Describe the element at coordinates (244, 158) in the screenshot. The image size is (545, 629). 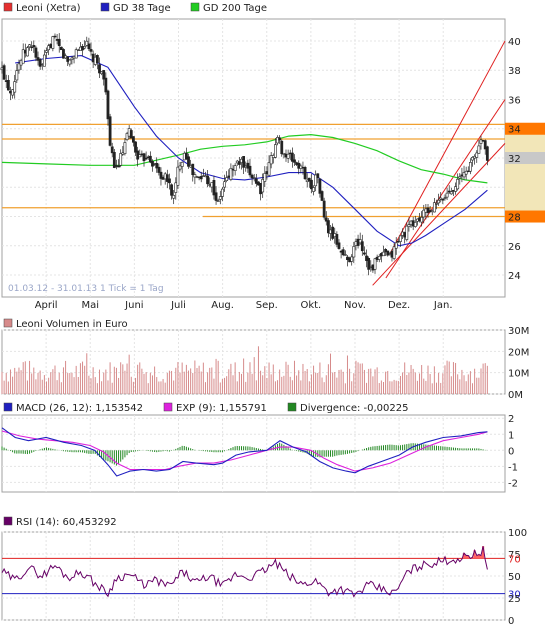
I see `gd200-line` at that location.